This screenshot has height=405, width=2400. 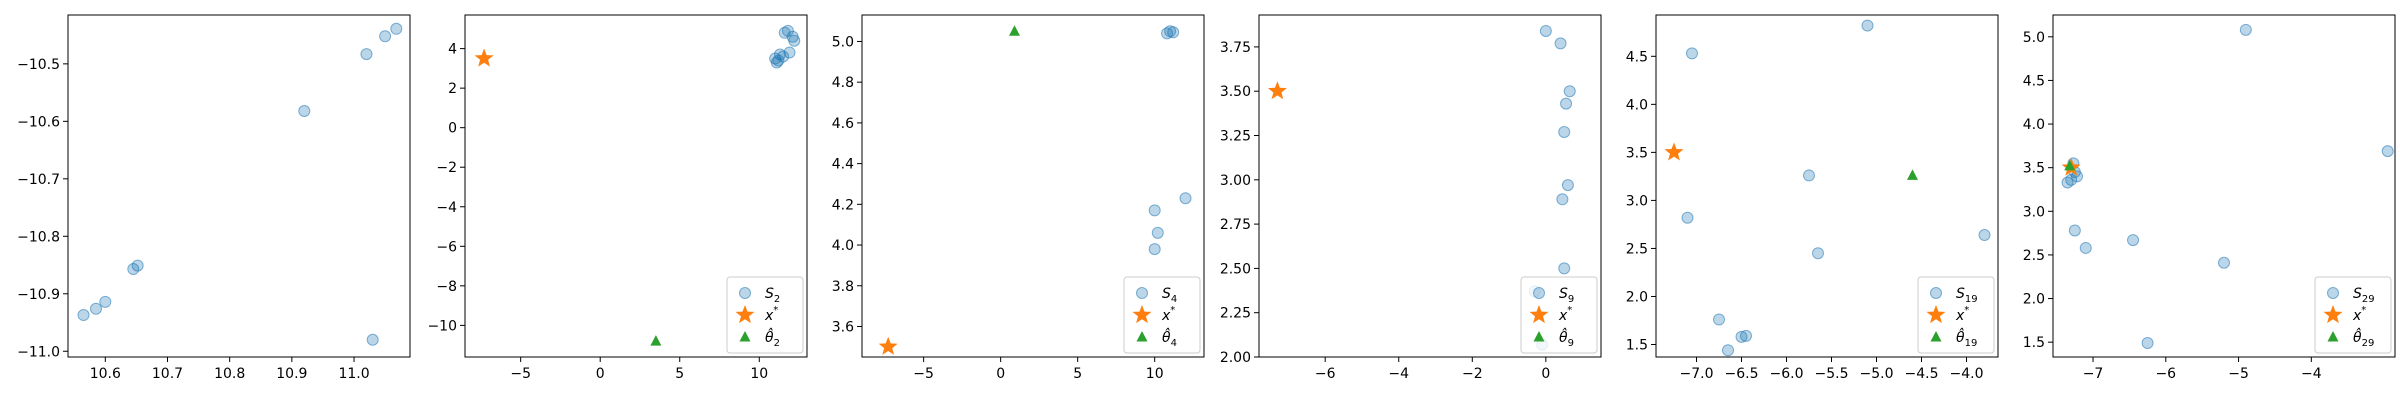 What do you see at coordinates (843, 165) in the screenshot?
I see `y-tick-label: 4.4` at bounding box center [843, 165].